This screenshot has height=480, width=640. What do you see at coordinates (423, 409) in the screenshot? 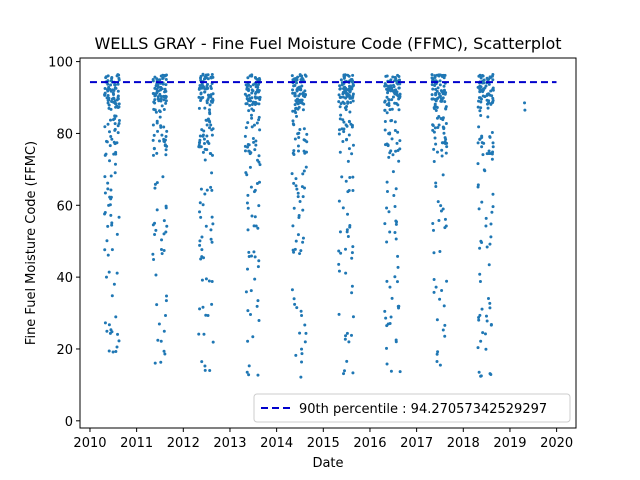
I see `legend-label: 90th percentile : 94.27057342529297` at bounding box center [423, 409].